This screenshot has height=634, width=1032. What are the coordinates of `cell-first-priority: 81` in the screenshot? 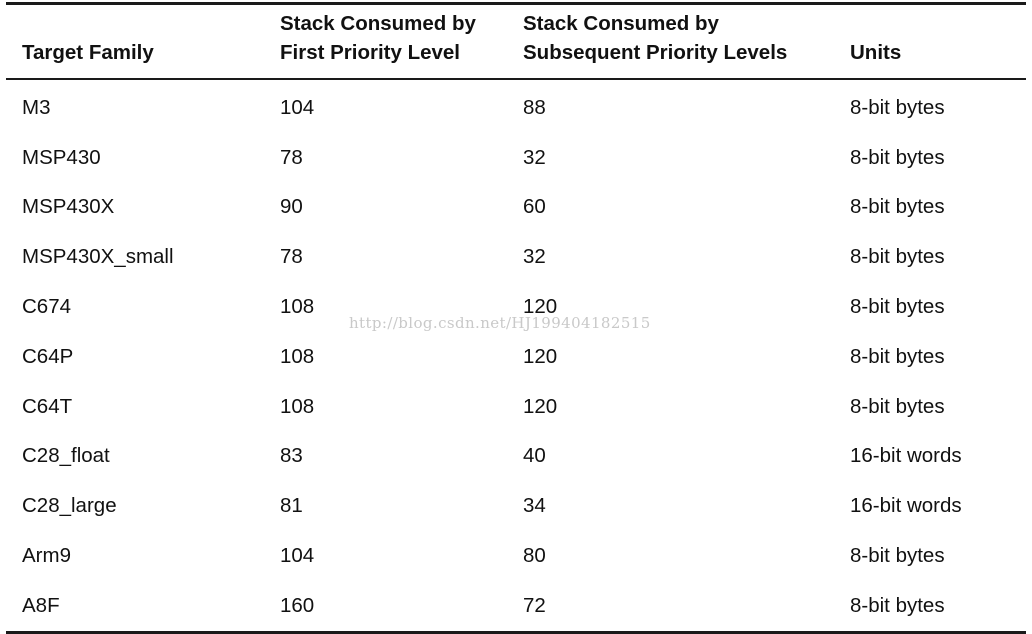 It's located at (291, 506).